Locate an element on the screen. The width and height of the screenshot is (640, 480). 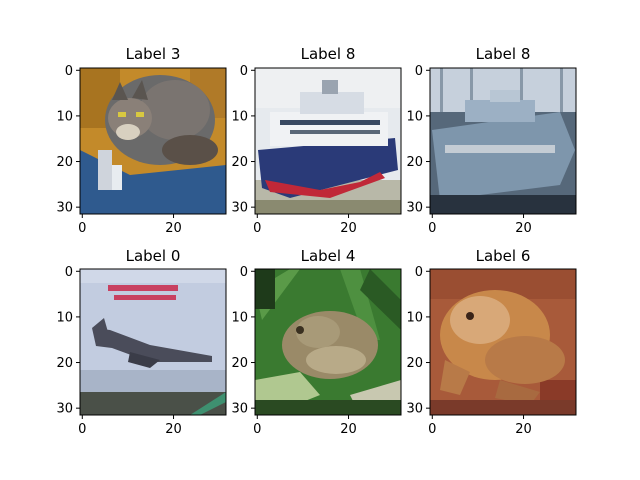
panel-4: Label 4 is located at coordinates (328, 331).